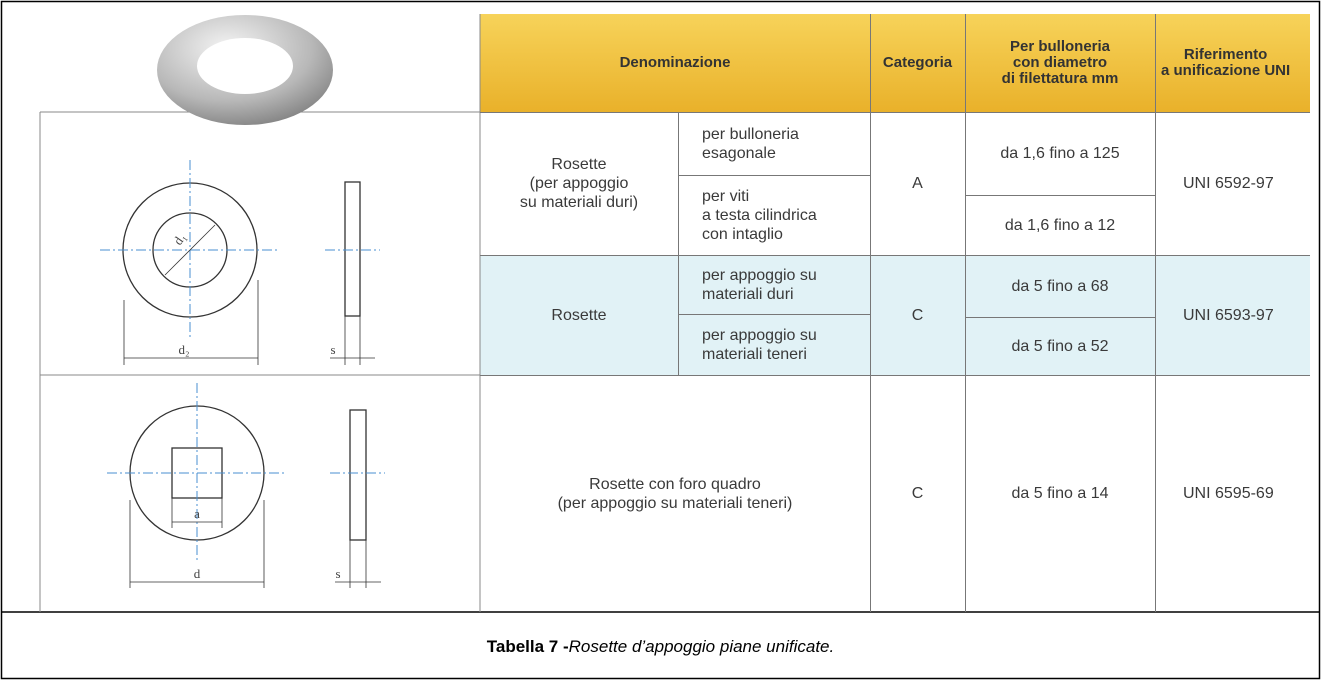  Describe the element at coordinates (675, 62) in the screenshot. I see `header-cell: Denominazione` at that location.